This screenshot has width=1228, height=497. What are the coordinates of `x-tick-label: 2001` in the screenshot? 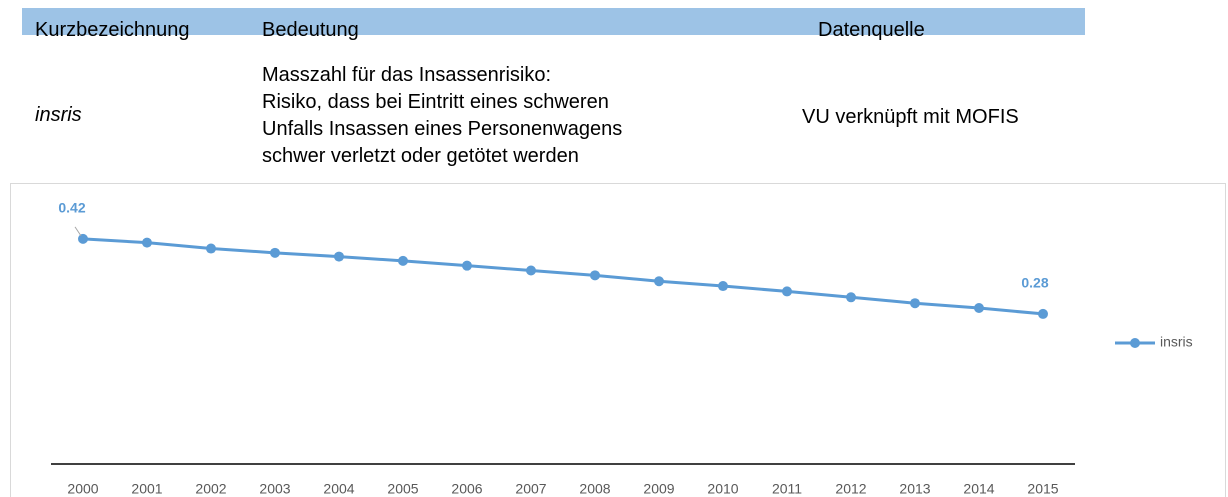 It's located at (146, 489).